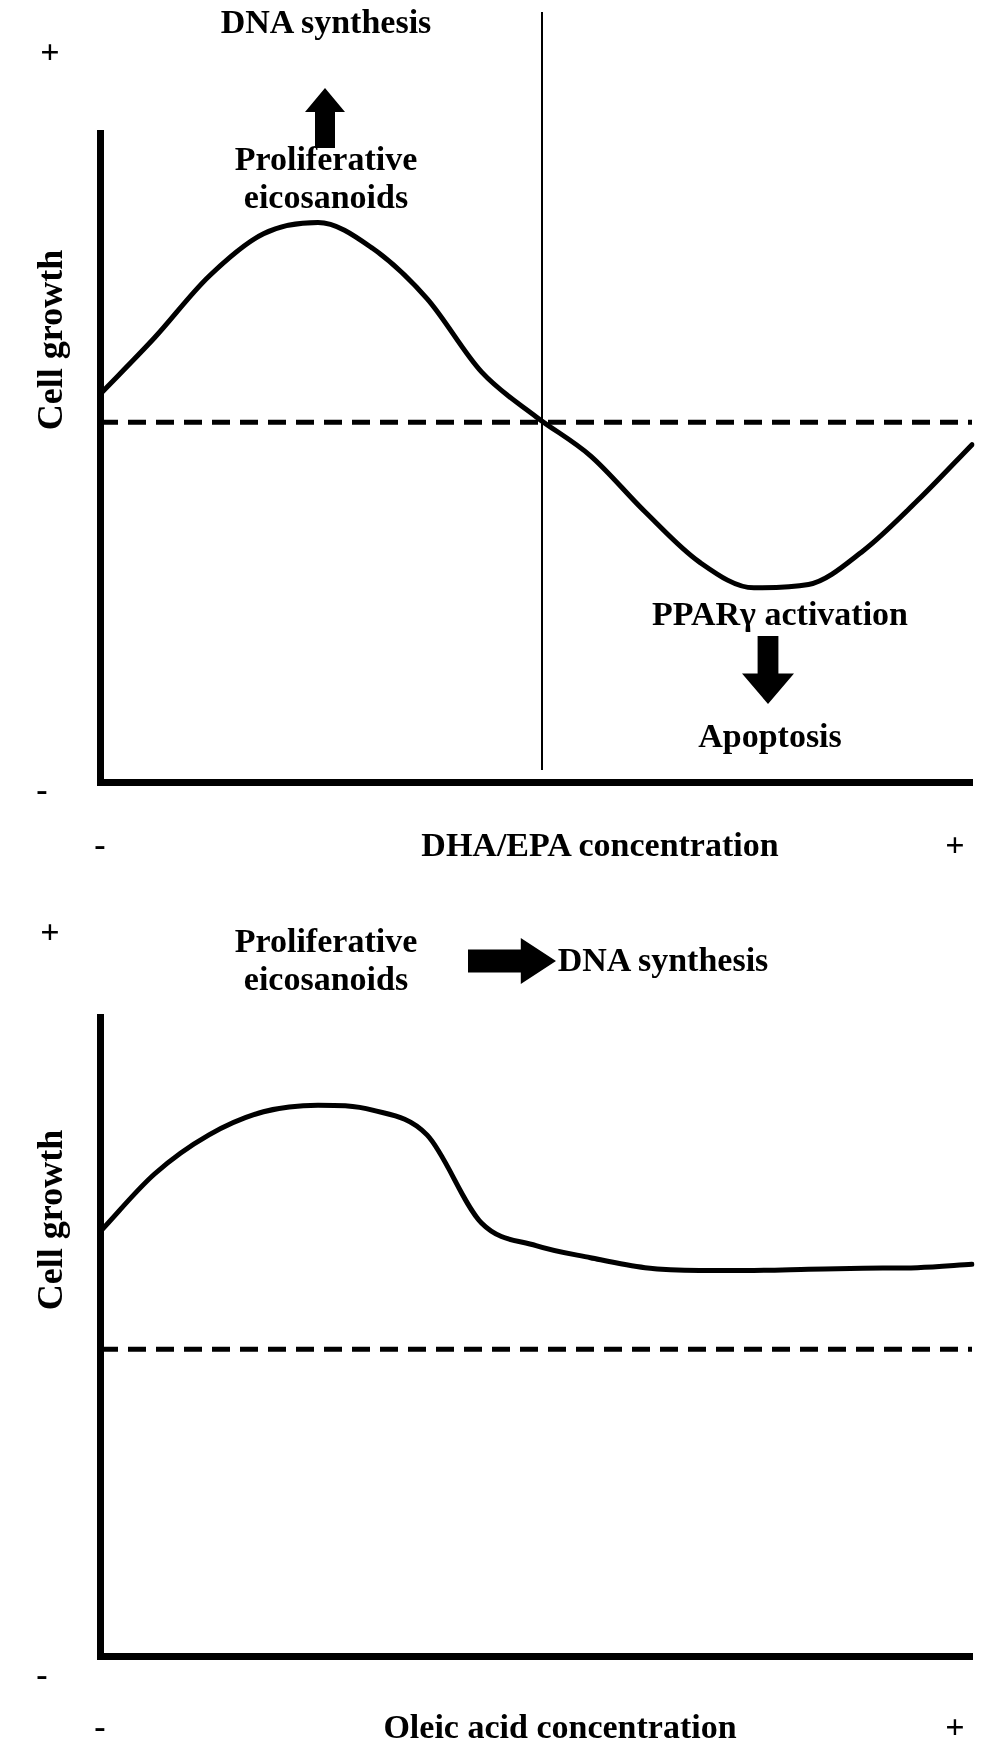  I want to click on x-axis-title: DHA/EPA concentration, so click(600, 845).